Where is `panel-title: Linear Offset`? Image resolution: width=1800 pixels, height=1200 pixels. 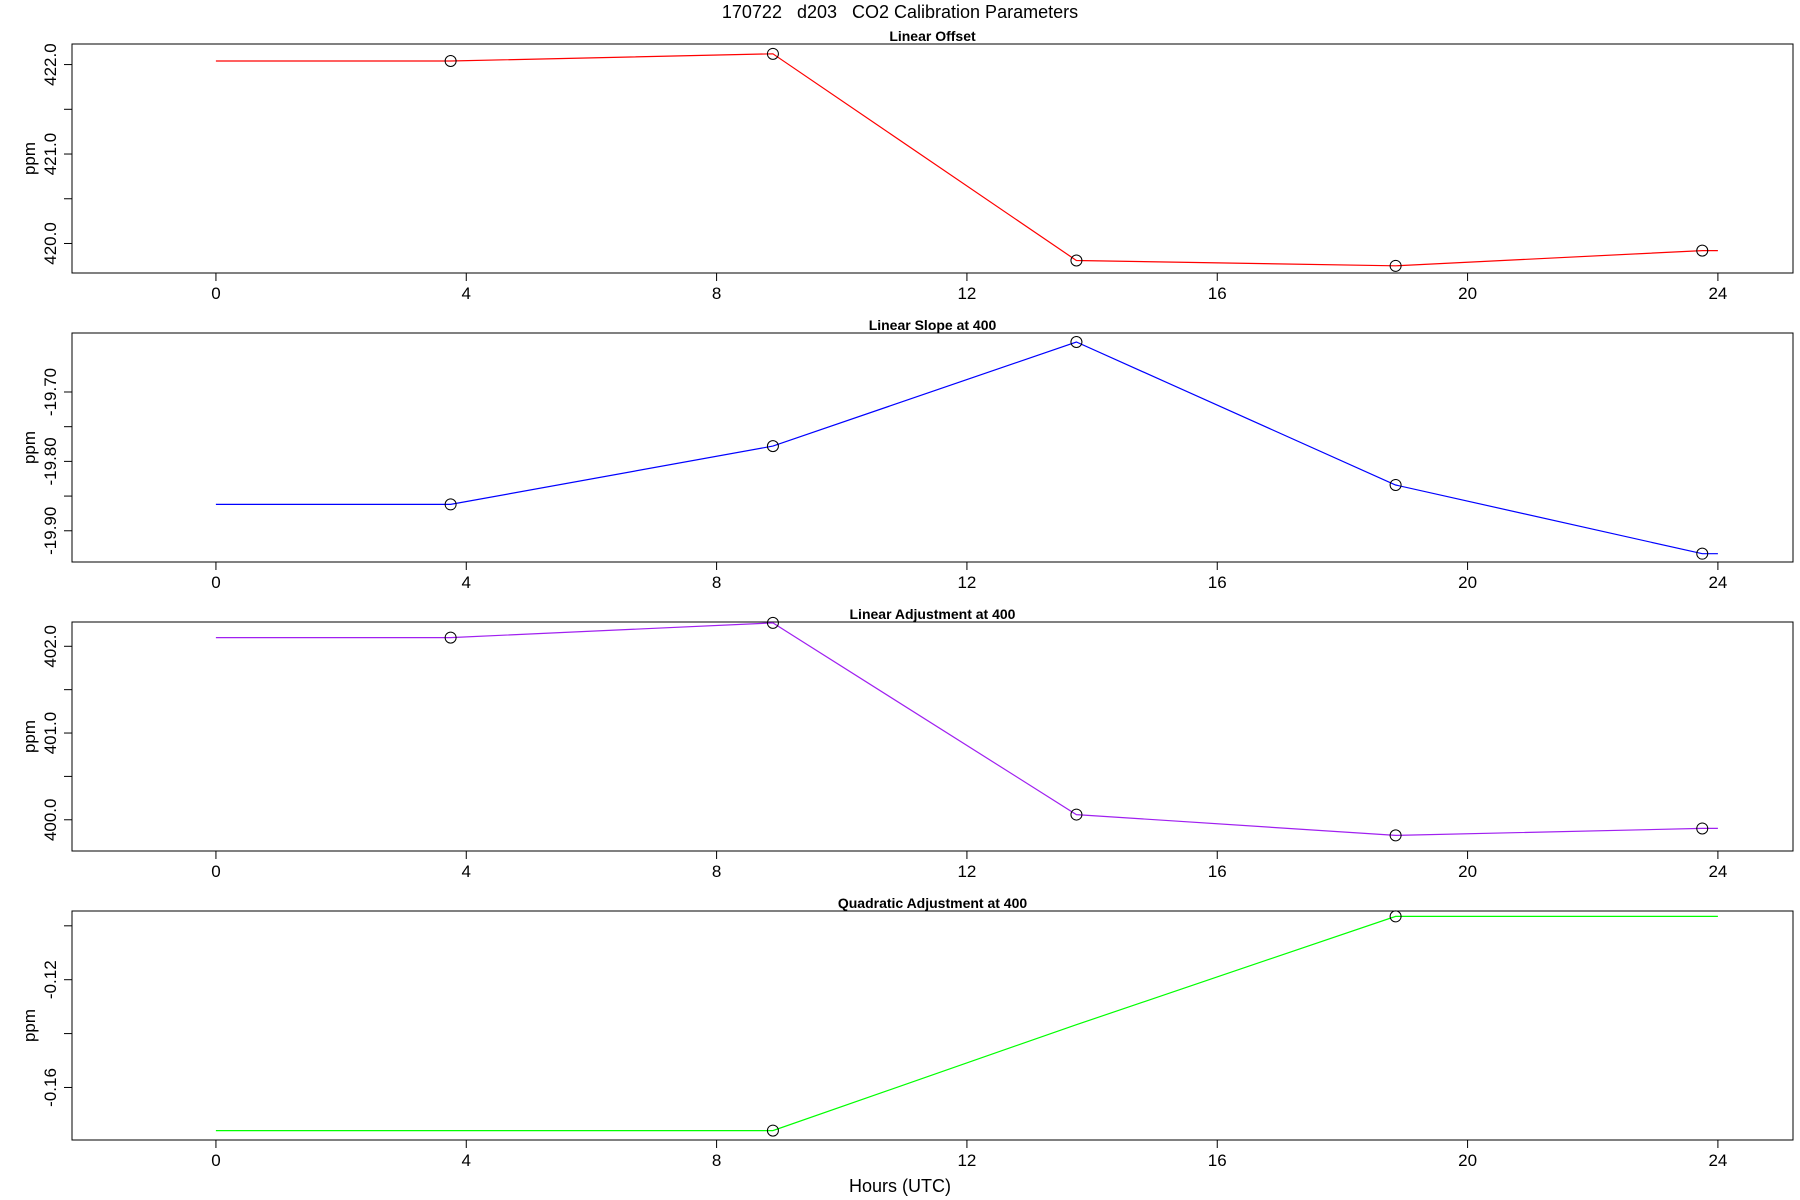
panel-title: Linear Offset is located at coordinates (932, 36).